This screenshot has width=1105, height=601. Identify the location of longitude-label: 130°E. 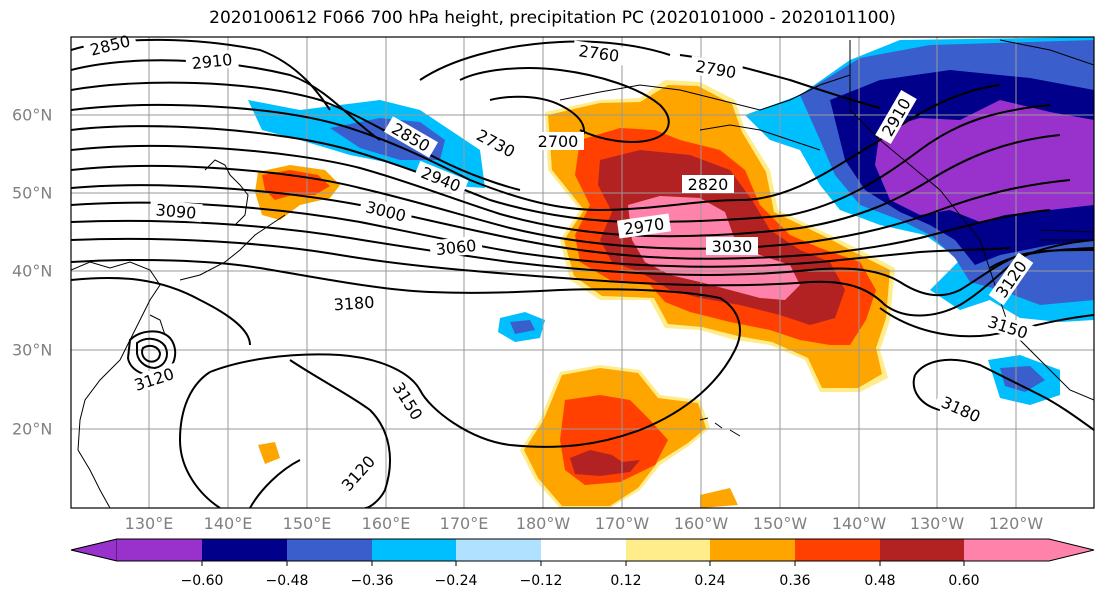
(149, 523).